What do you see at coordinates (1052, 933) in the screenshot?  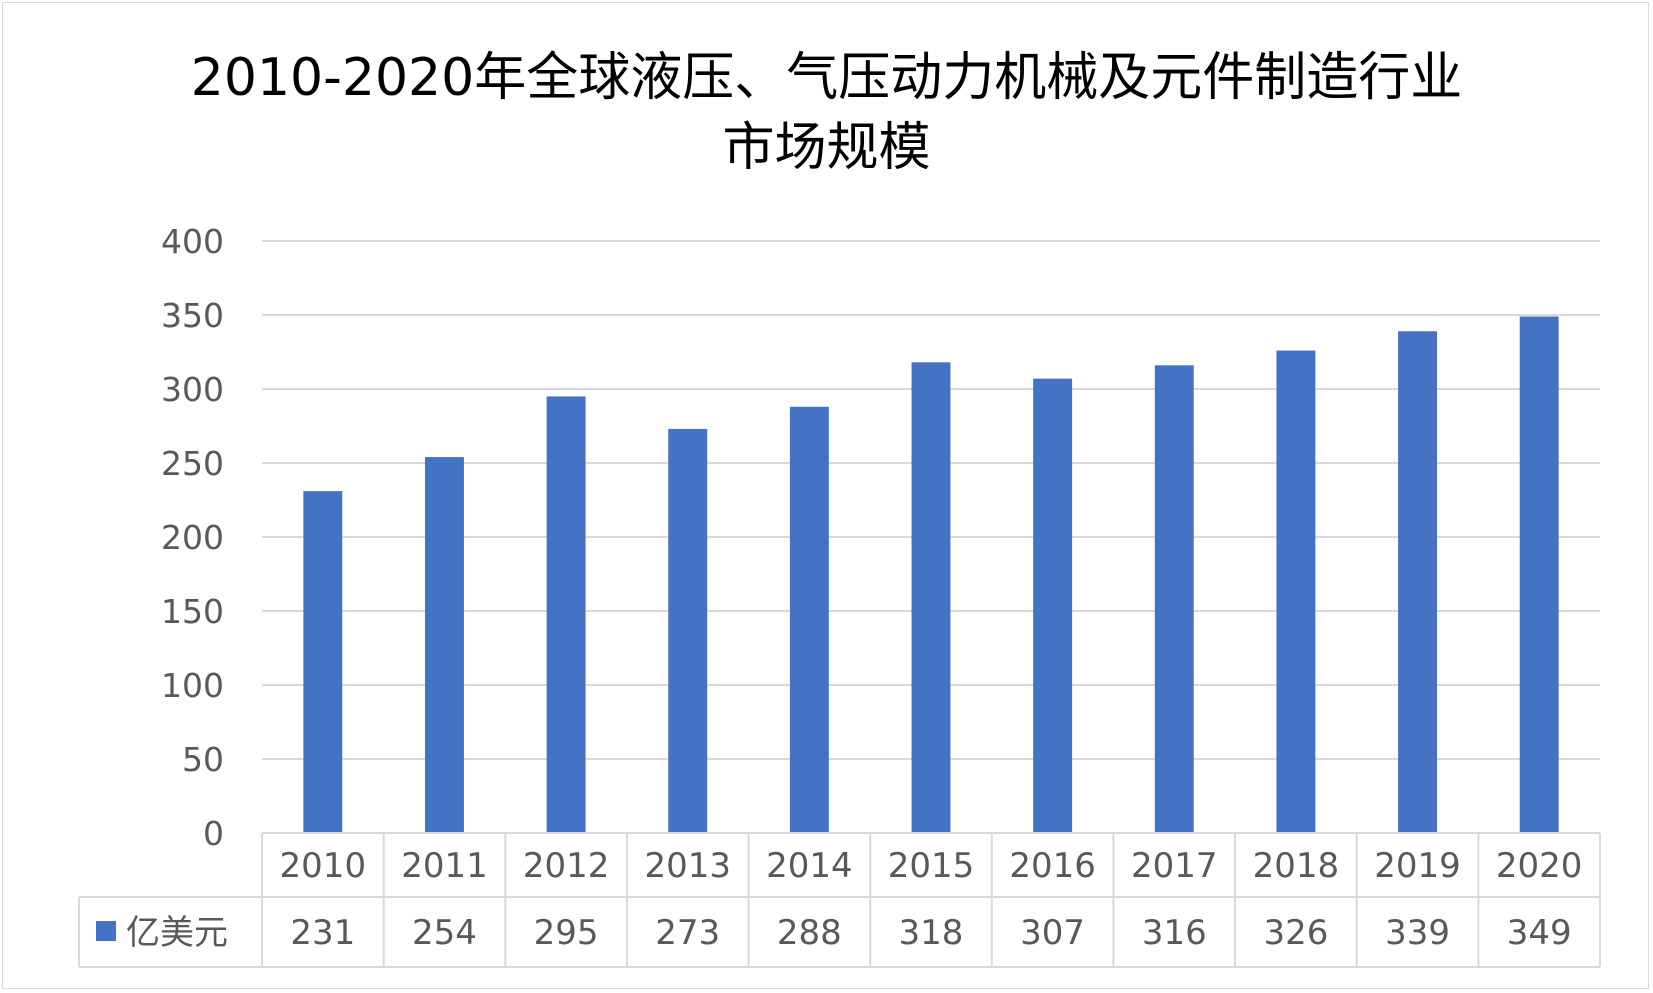 I see `table-value-cell: 307` at bounding box center [1052, 933].